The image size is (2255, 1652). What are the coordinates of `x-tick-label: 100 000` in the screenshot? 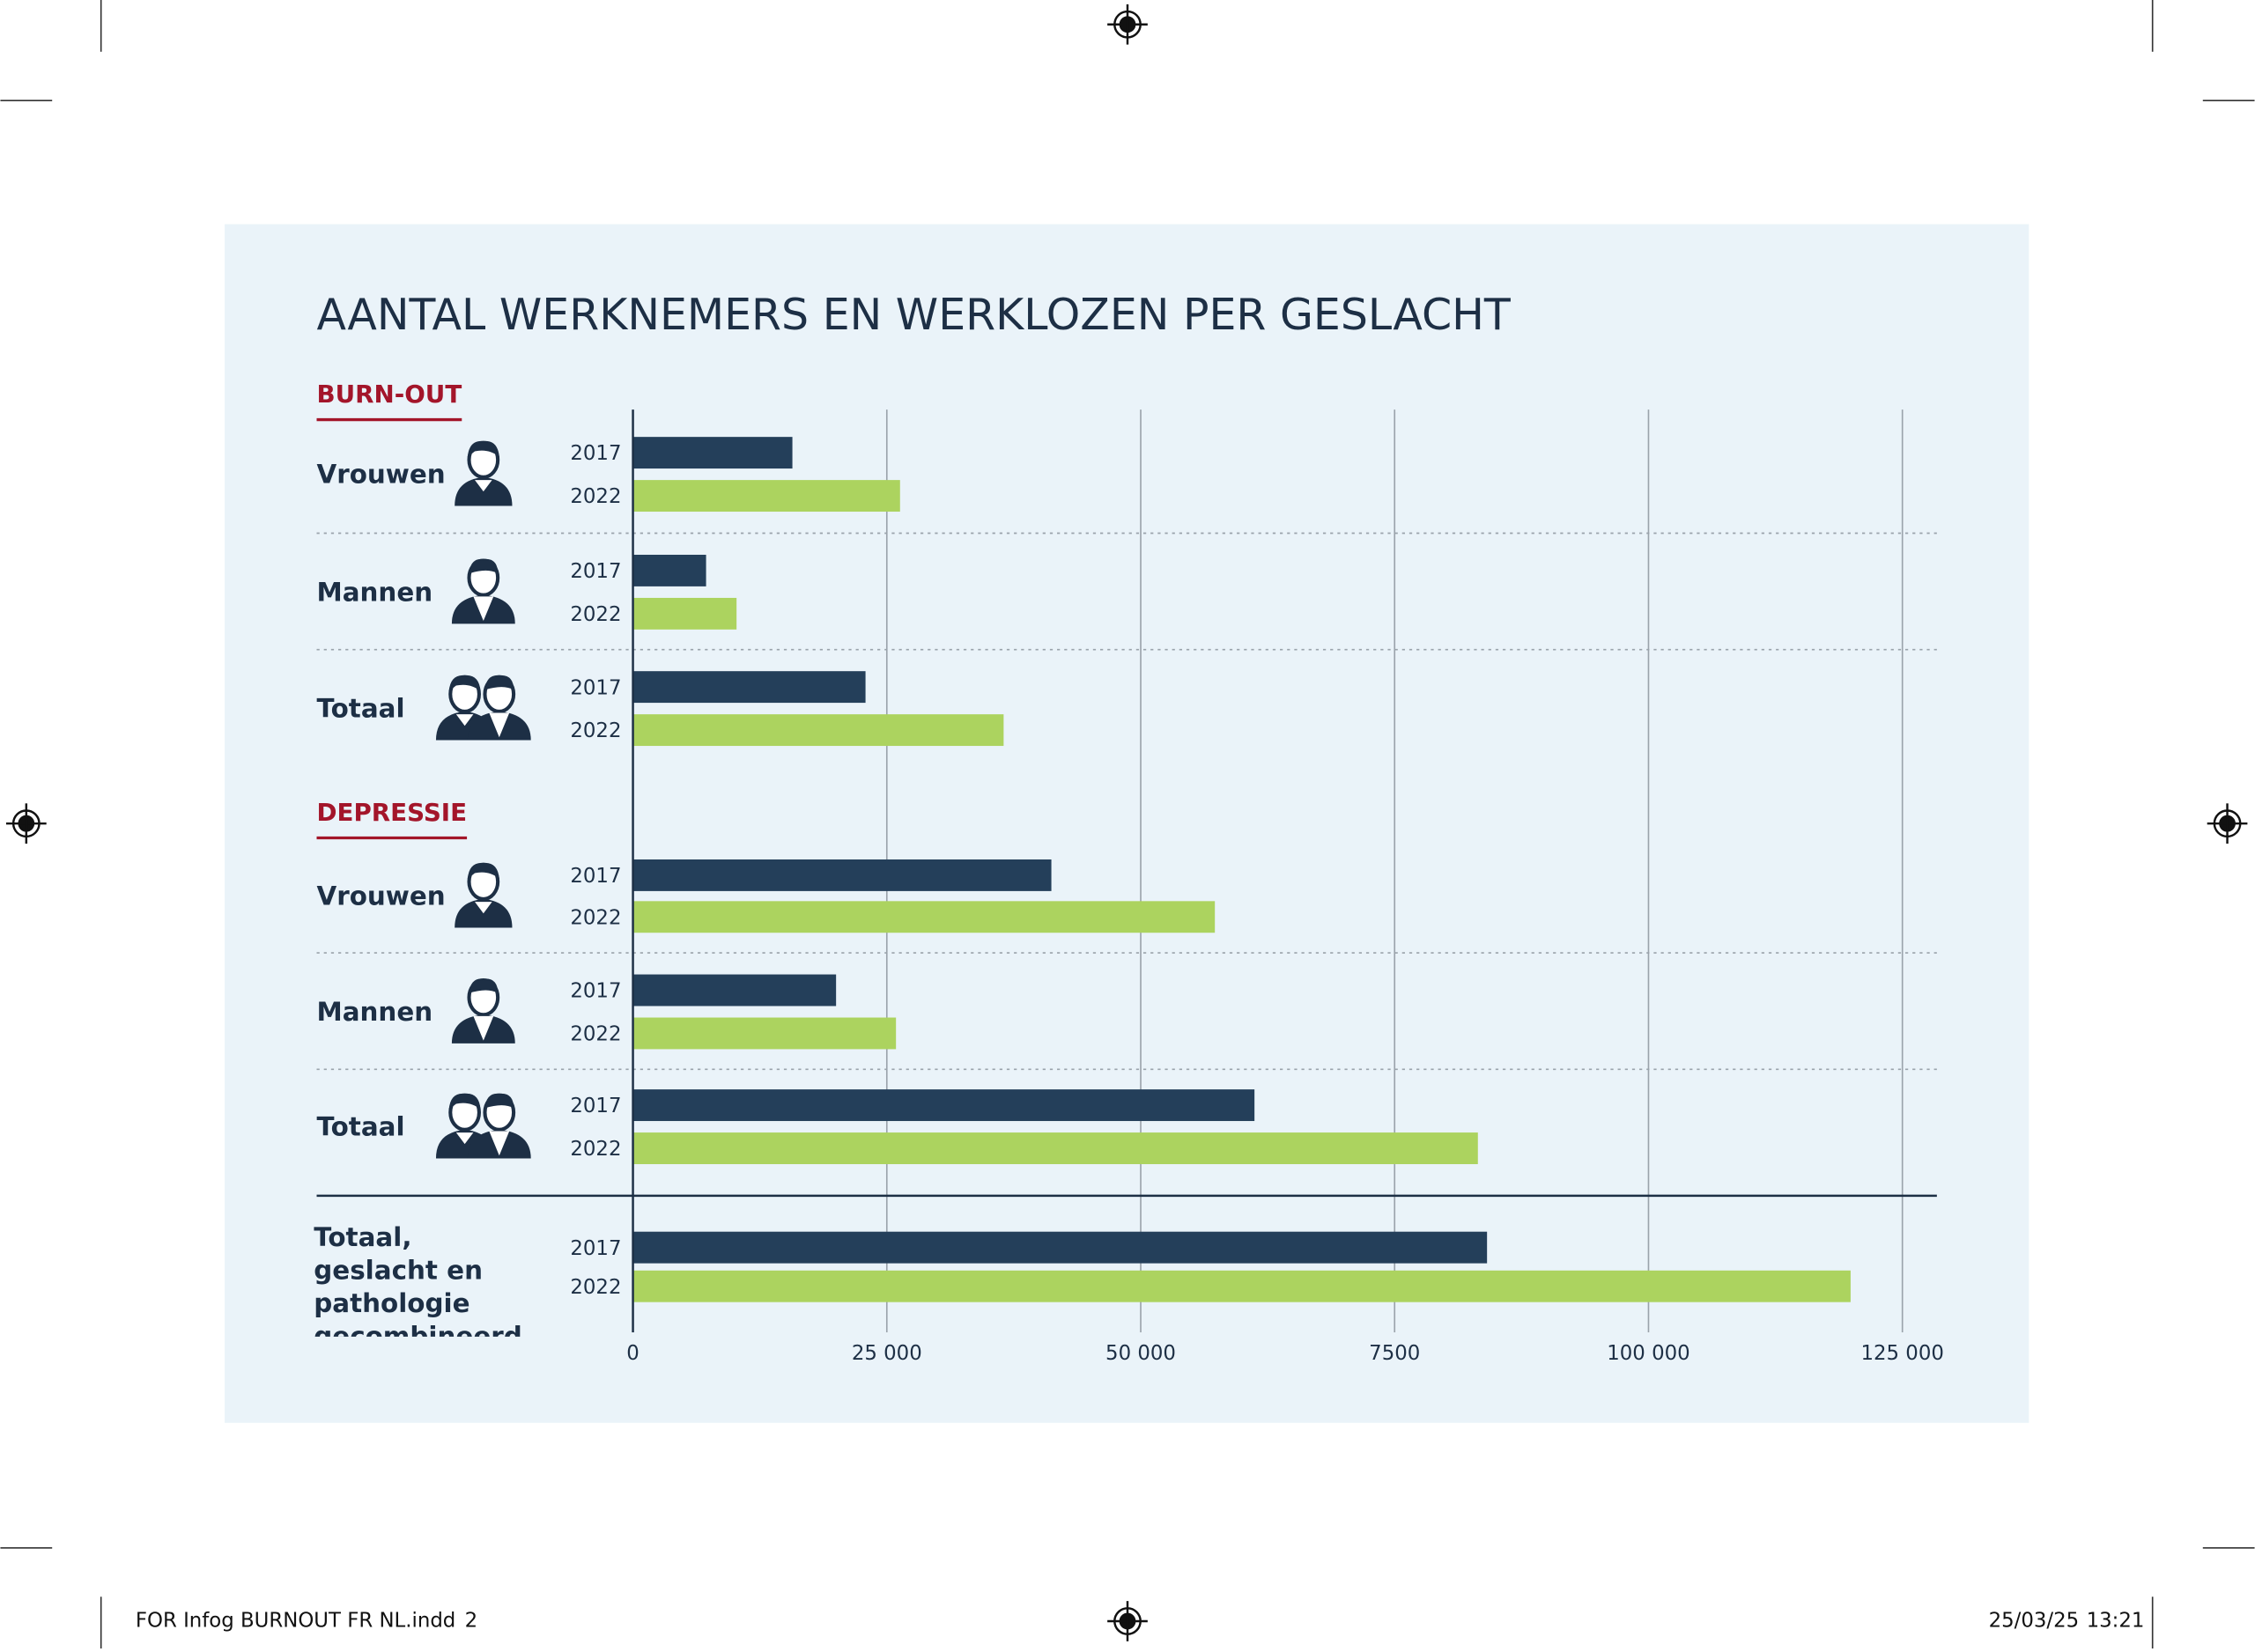 It's located at (1648, 1353).